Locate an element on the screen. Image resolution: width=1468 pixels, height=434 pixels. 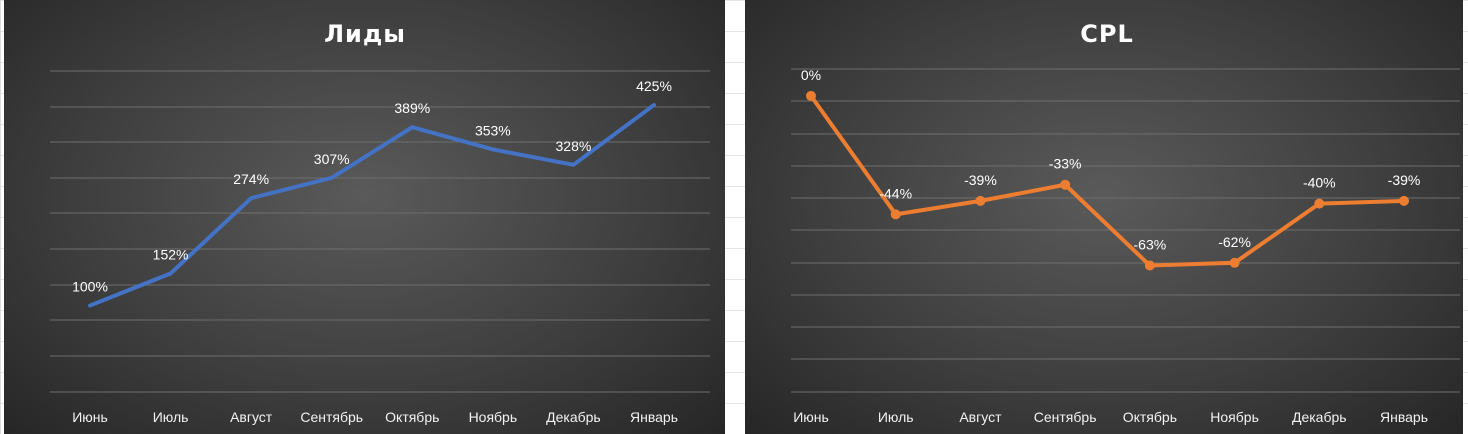
data-label: -40% is located at coordinates (1319, 183).